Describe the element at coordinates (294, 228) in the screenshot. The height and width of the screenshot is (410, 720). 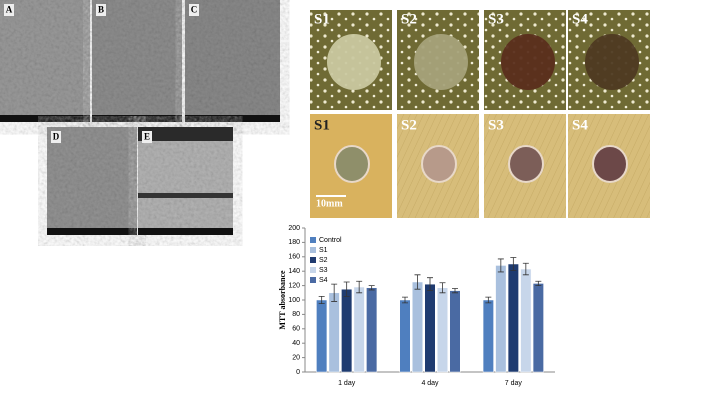
I see `y-tick-label: 200` at that location.